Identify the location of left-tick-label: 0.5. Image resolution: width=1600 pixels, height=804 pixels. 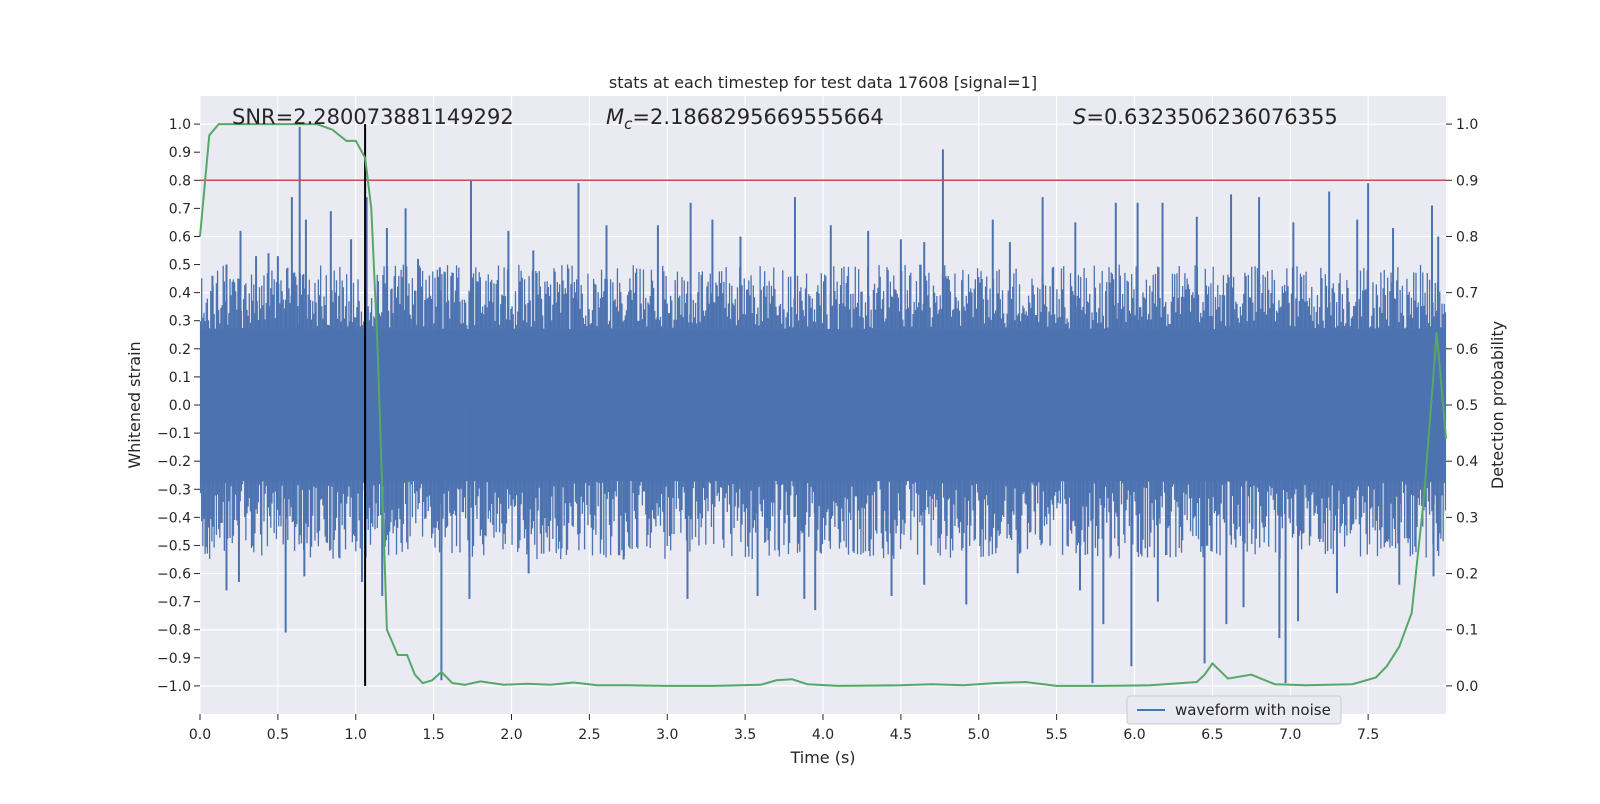
(180, 266).